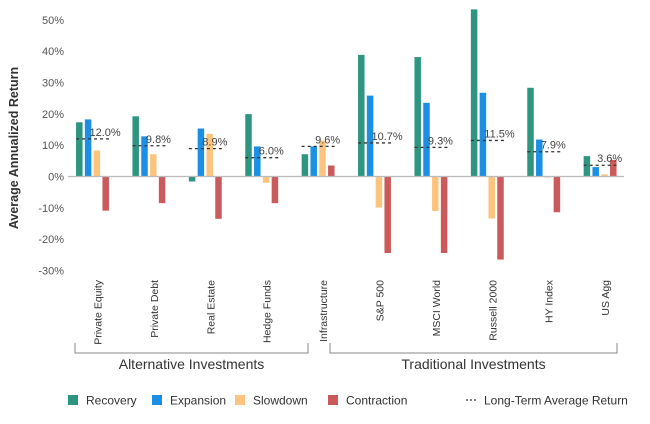 The image size is (650, 424). What do you see at coordinates (158, 140) in the screenshot?
I see `average-label-1: 9.8%` at bounding box center [158, 140].